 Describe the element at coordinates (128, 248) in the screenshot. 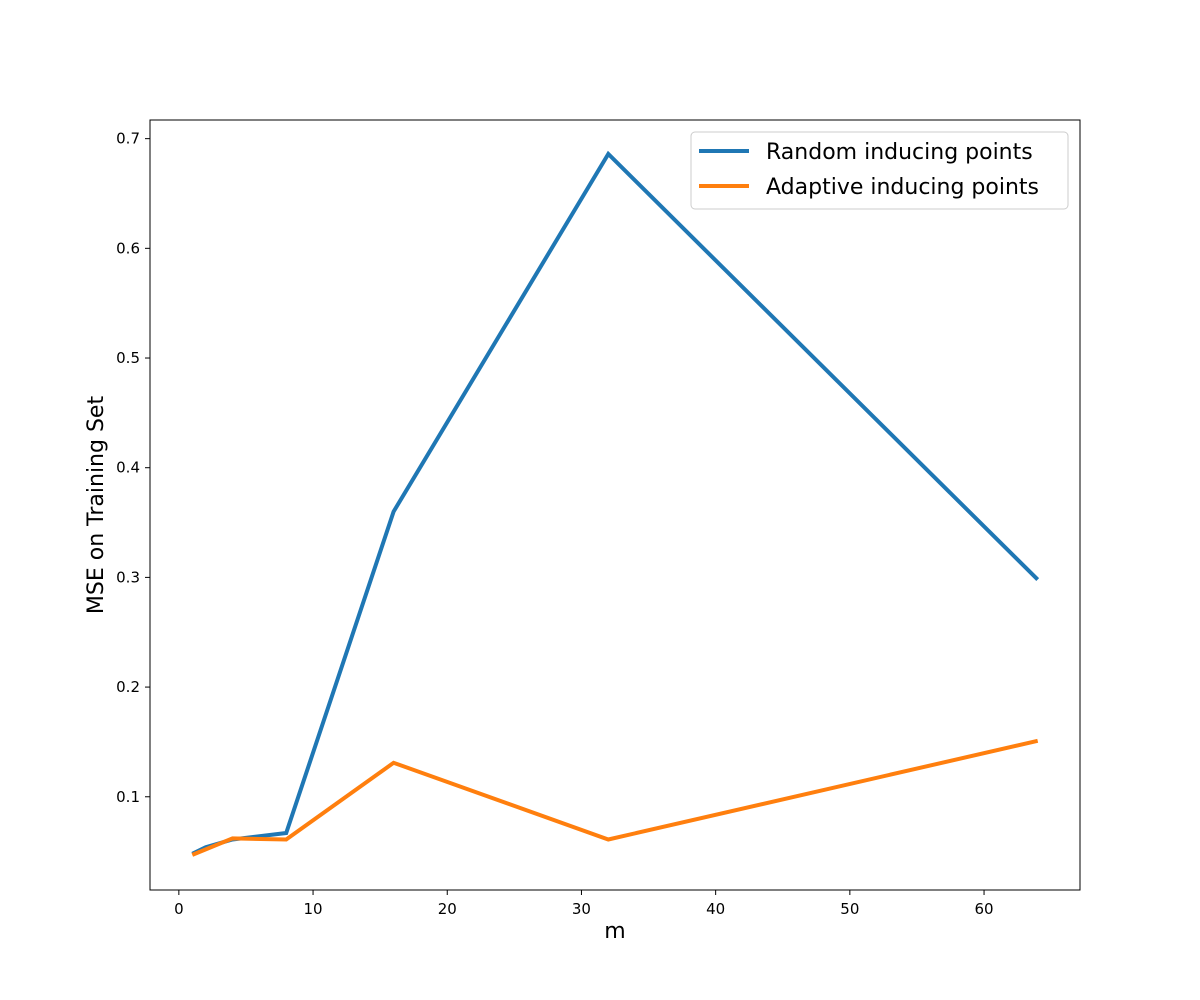

I see `y-tick-label: 0.6` at that location.